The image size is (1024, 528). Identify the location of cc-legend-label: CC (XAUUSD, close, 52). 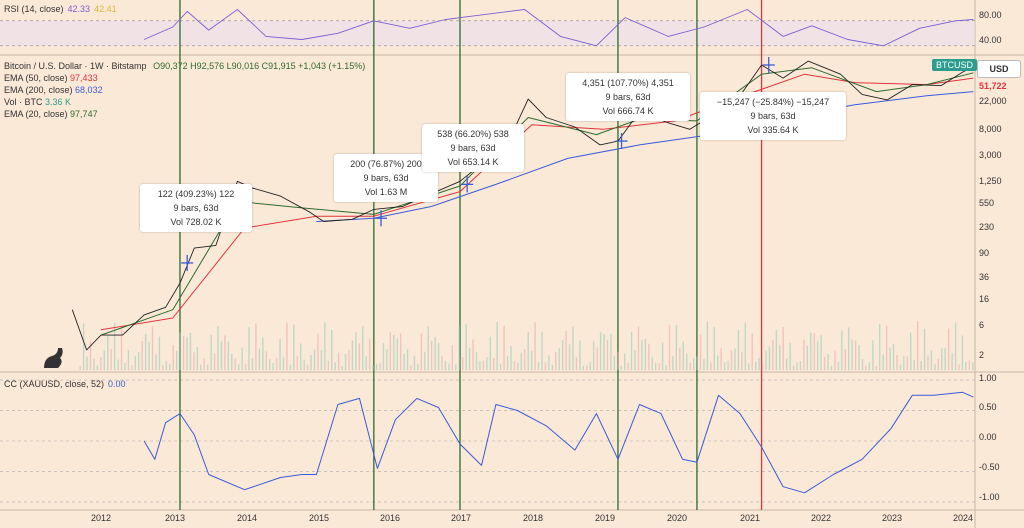
(54, 384).